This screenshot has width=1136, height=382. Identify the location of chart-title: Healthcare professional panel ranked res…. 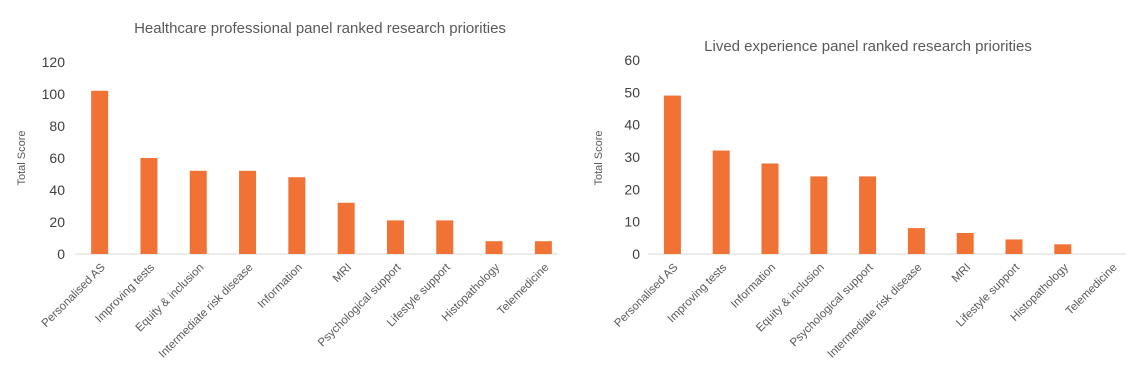
(320, 28).